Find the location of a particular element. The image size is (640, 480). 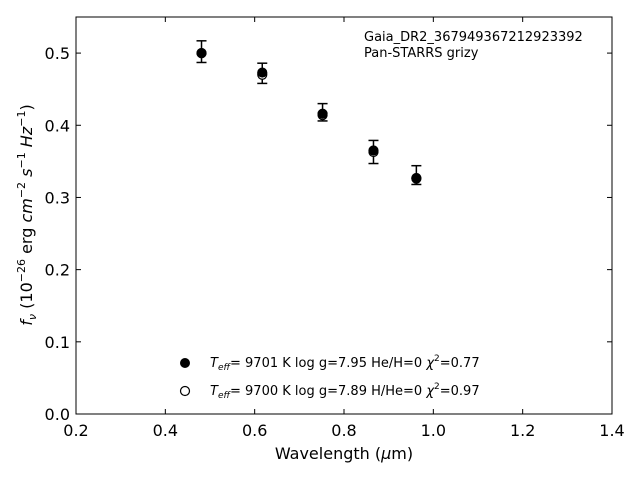

x-tick-label: 0.4 is located at coordinates (165, 430).